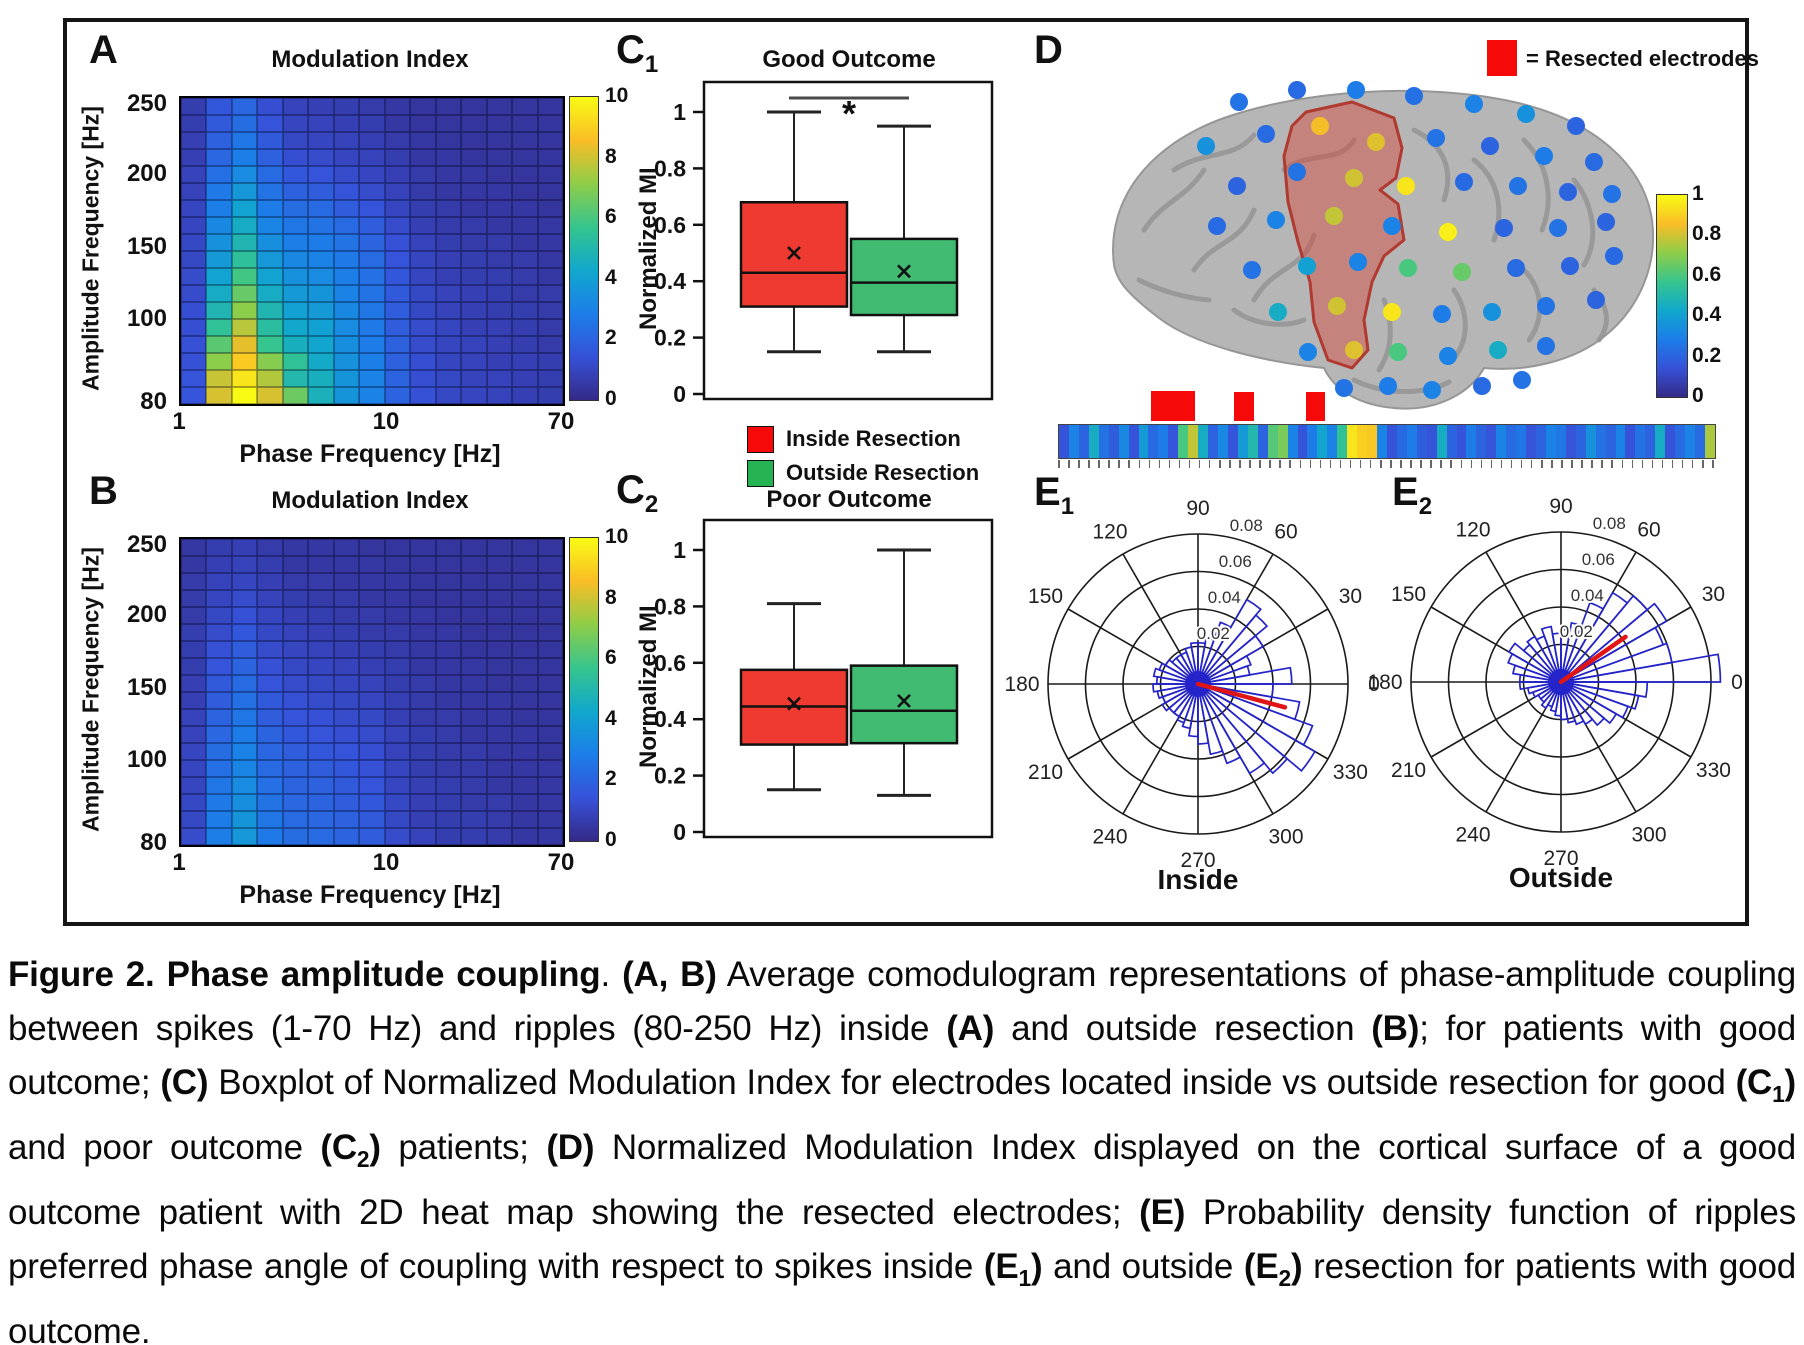 The image size is (1804, 1345). I want to click on panel-a-x-axis-label: Phase Frequency [Hz], so click(370, 454).